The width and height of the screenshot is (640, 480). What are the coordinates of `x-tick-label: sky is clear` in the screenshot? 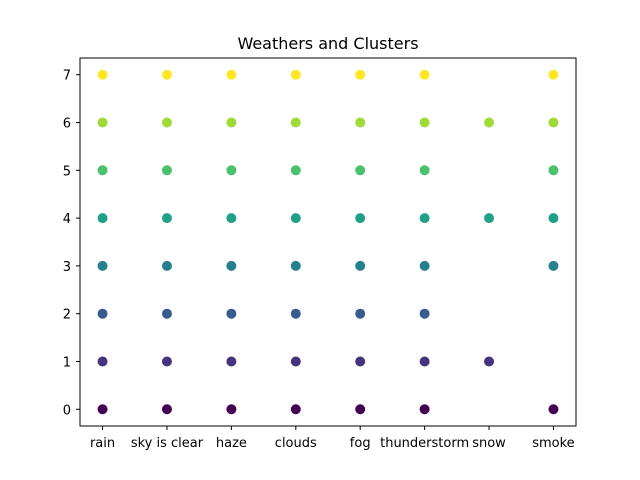 It's located at (167, 443).